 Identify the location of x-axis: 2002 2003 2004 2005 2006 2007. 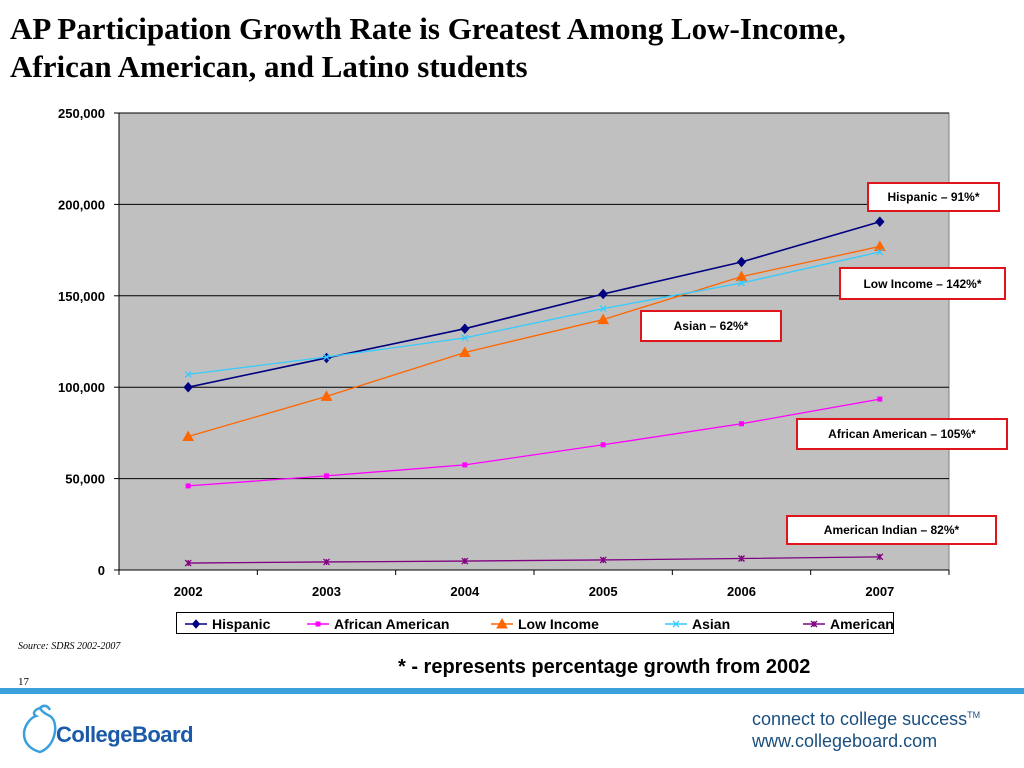
(534, 584).